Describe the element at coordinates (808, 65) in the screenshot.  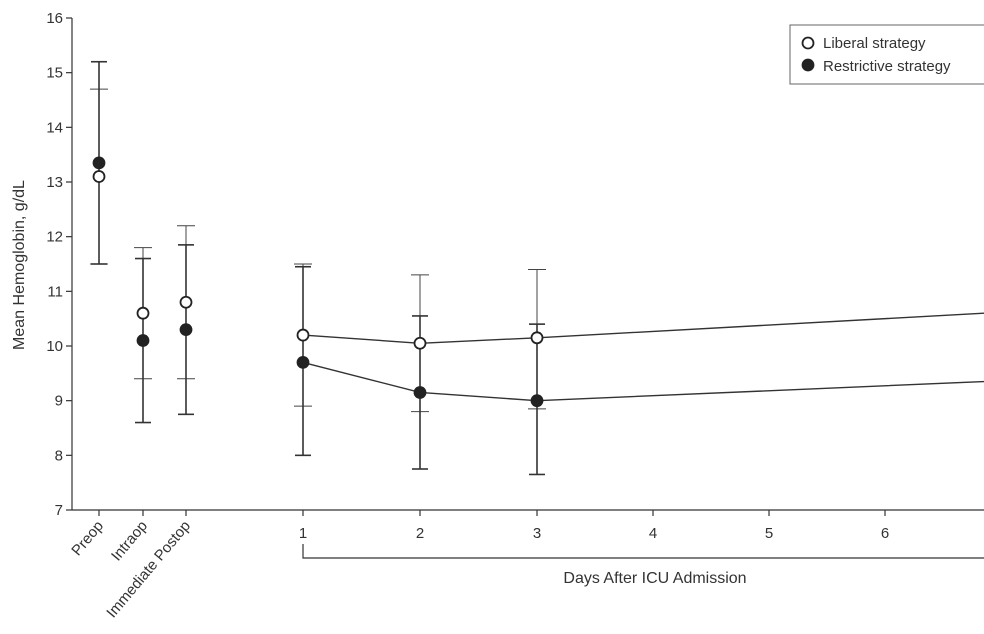
I see `legend-marker-restrictive` at that location.